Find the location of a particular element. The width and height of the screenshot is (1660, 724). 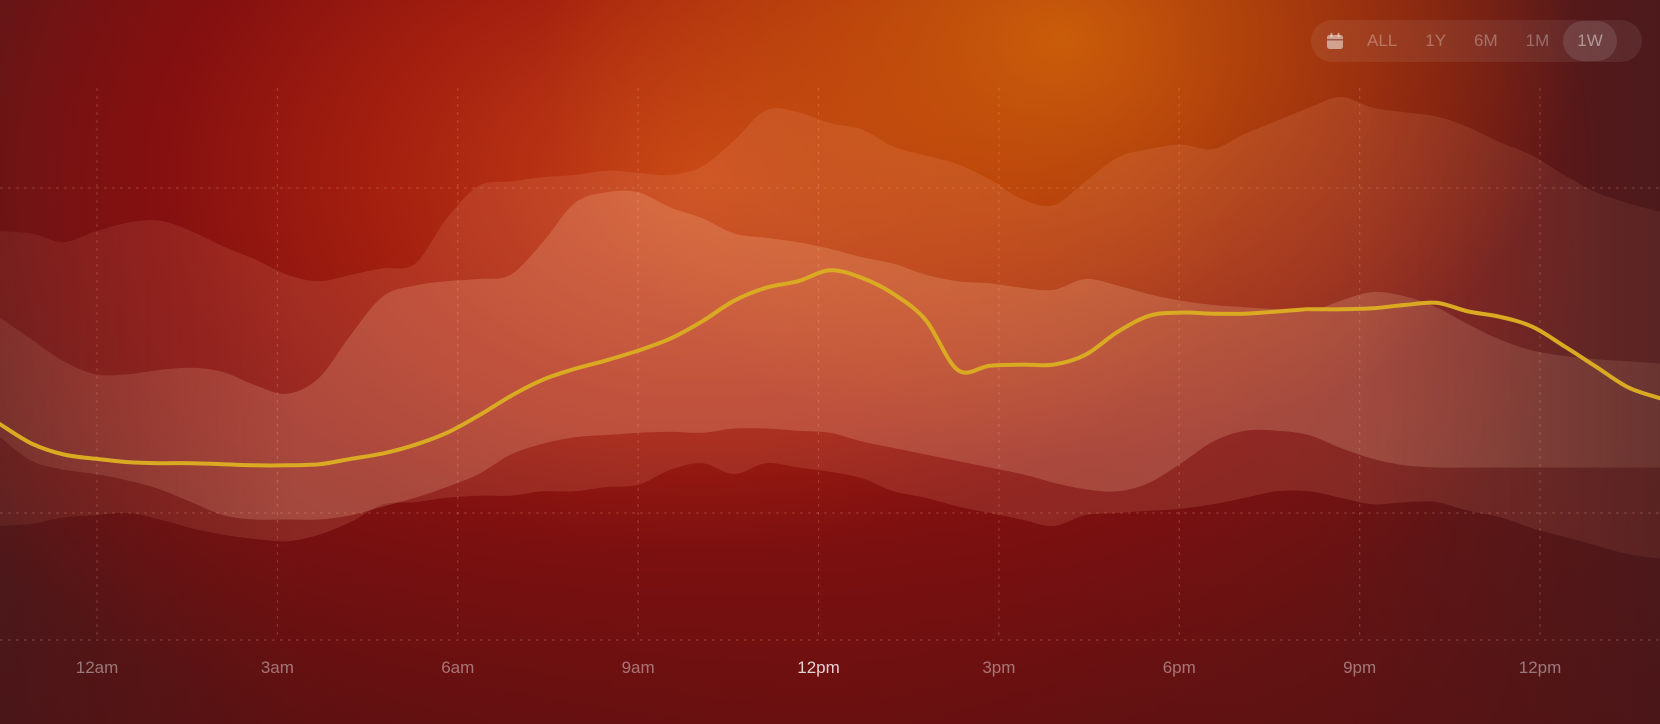

x-tick-label: 6pm is located at coordinates (1179, 667).